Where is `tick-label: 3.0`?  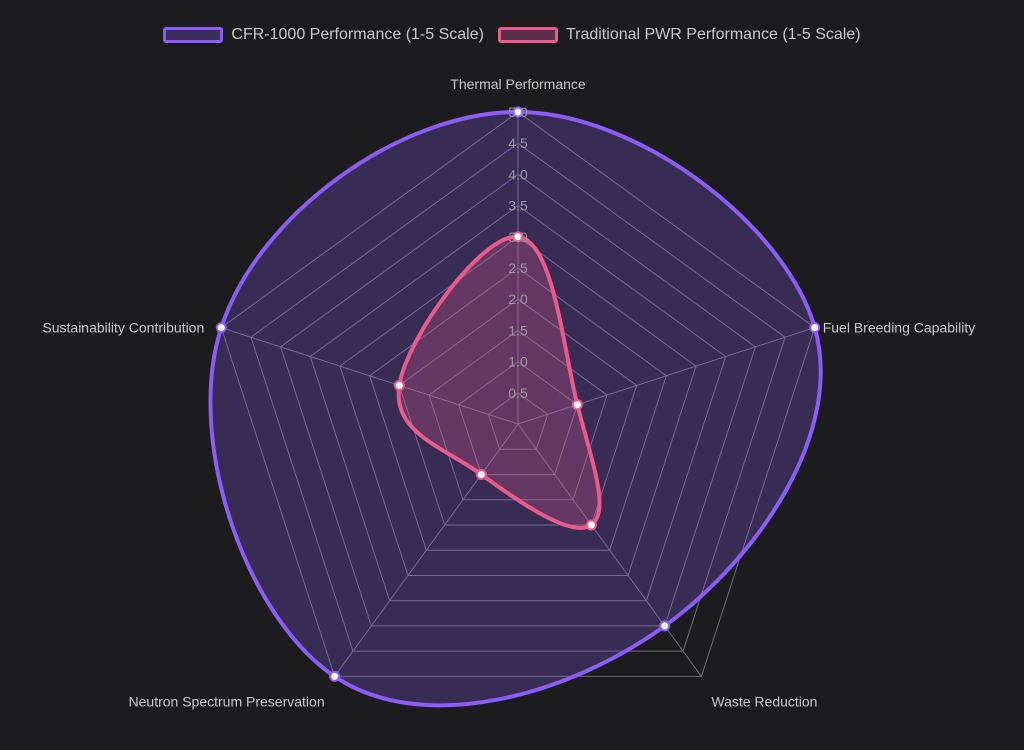 tick-label: 3.0 is located at coordinates (518, 237).